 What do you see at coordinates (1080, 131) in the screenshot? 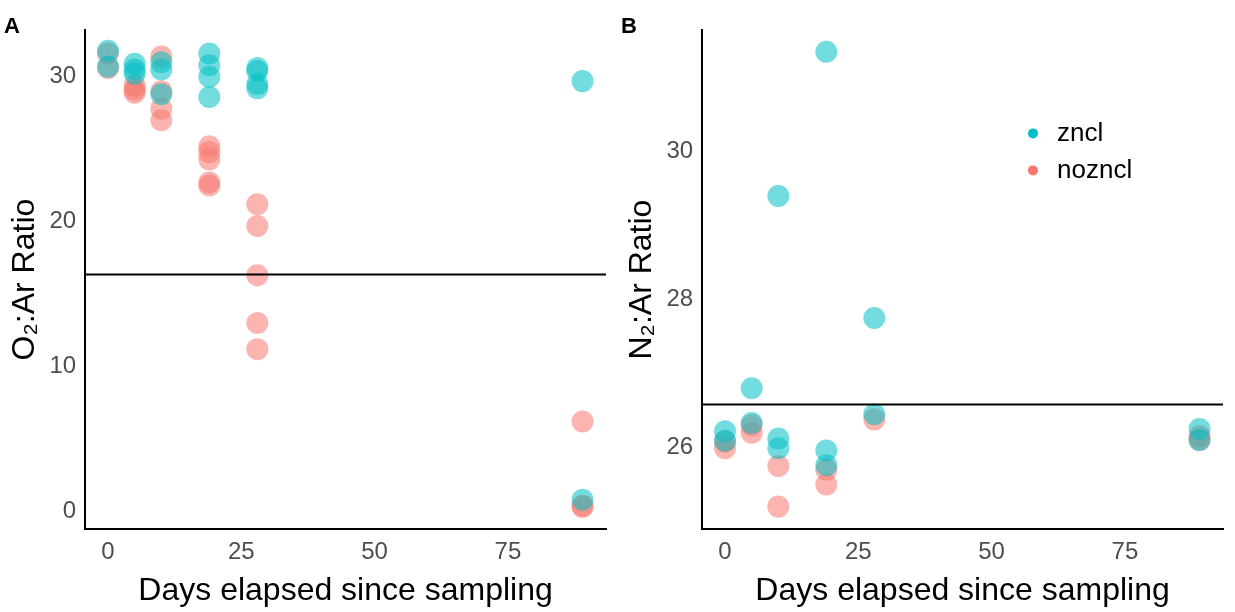
I see `legend-label: zncl` at bounding box center [1080, 131].